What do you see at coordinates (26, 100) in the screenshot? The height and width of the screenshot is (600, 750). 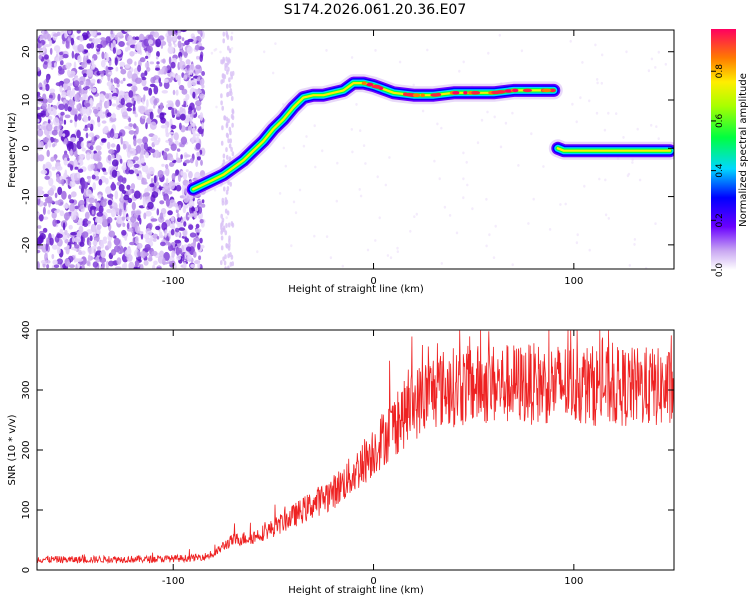 I see `y-tick-label: 10` at bounding box center [26, 100].